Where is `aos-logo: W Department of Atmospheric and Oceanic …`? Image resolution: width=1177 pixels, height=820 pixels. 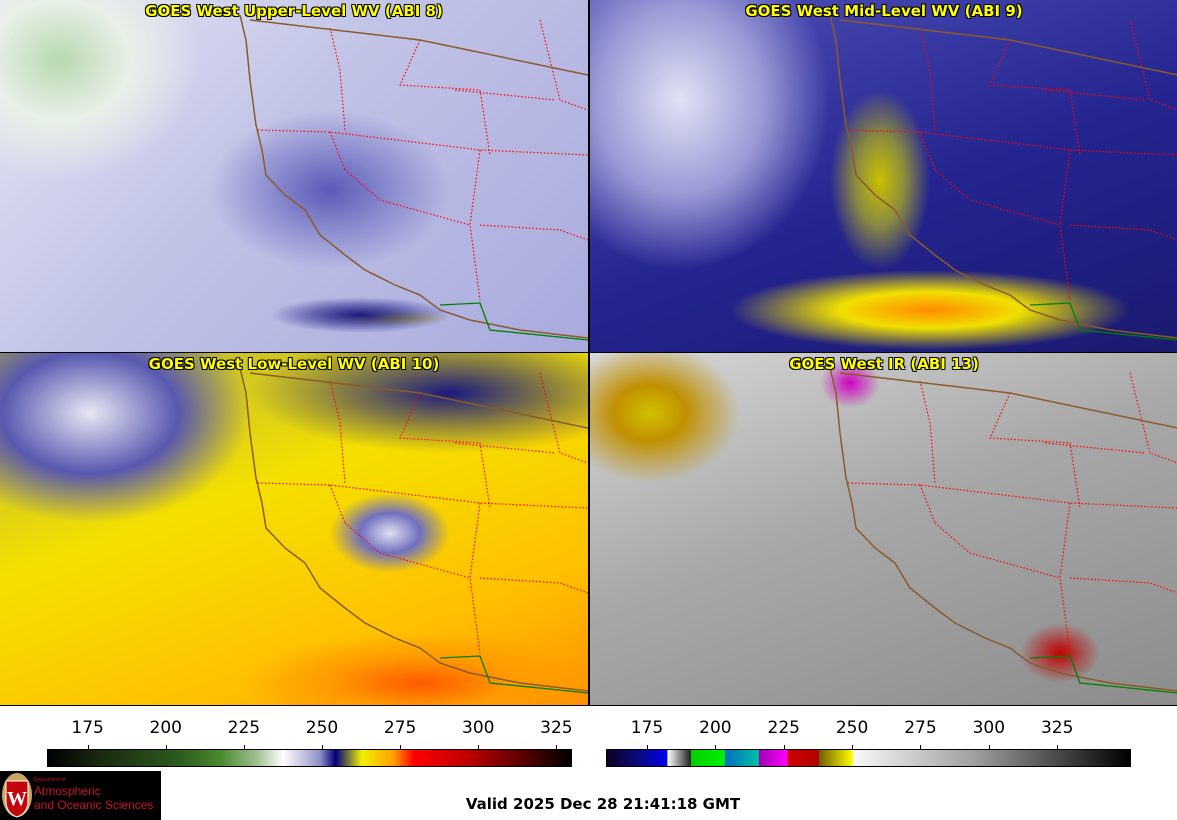 aos-logo: W Department of Atmospheric and Oceanic … is located at coordinates (80, 795).